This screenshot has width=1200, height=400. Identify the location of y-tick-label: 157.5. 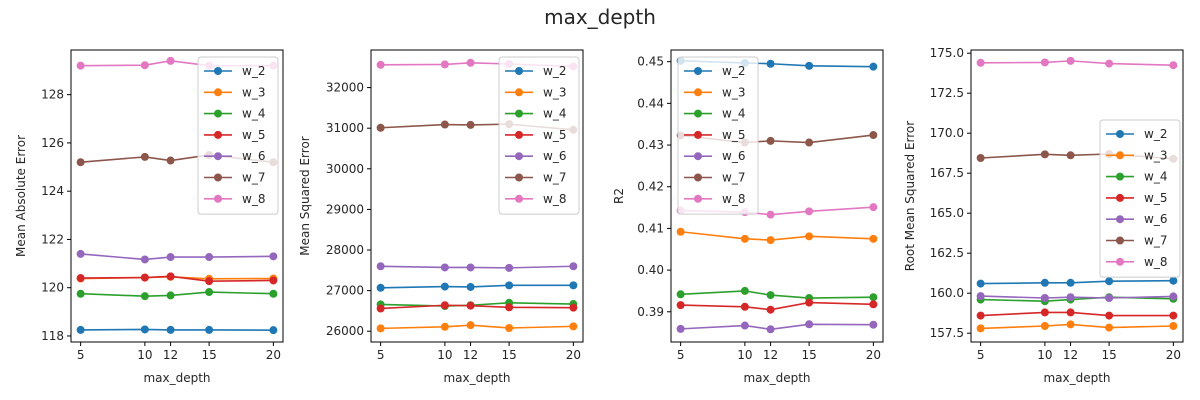
(947, 333).